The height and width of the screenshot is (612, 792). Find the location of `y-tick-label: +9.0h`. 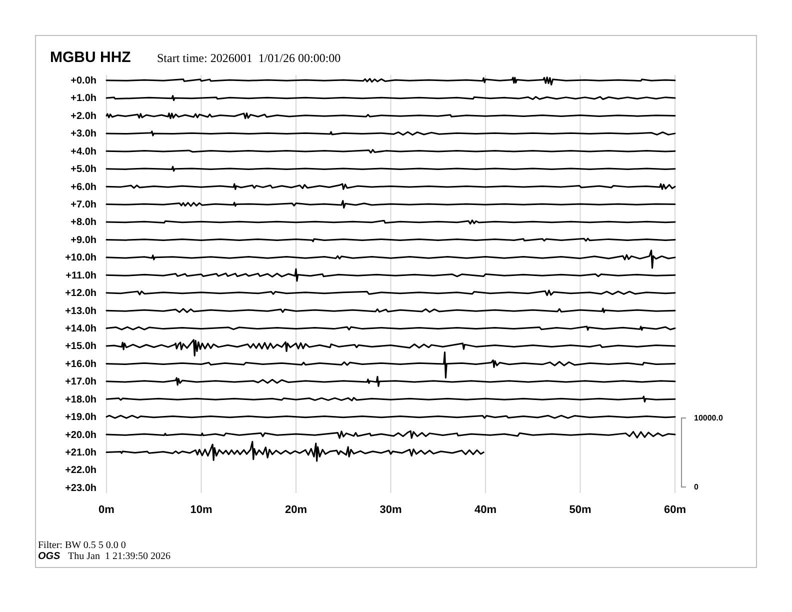

y-tick-label: +9.0h is located at coordinates (83, 240).